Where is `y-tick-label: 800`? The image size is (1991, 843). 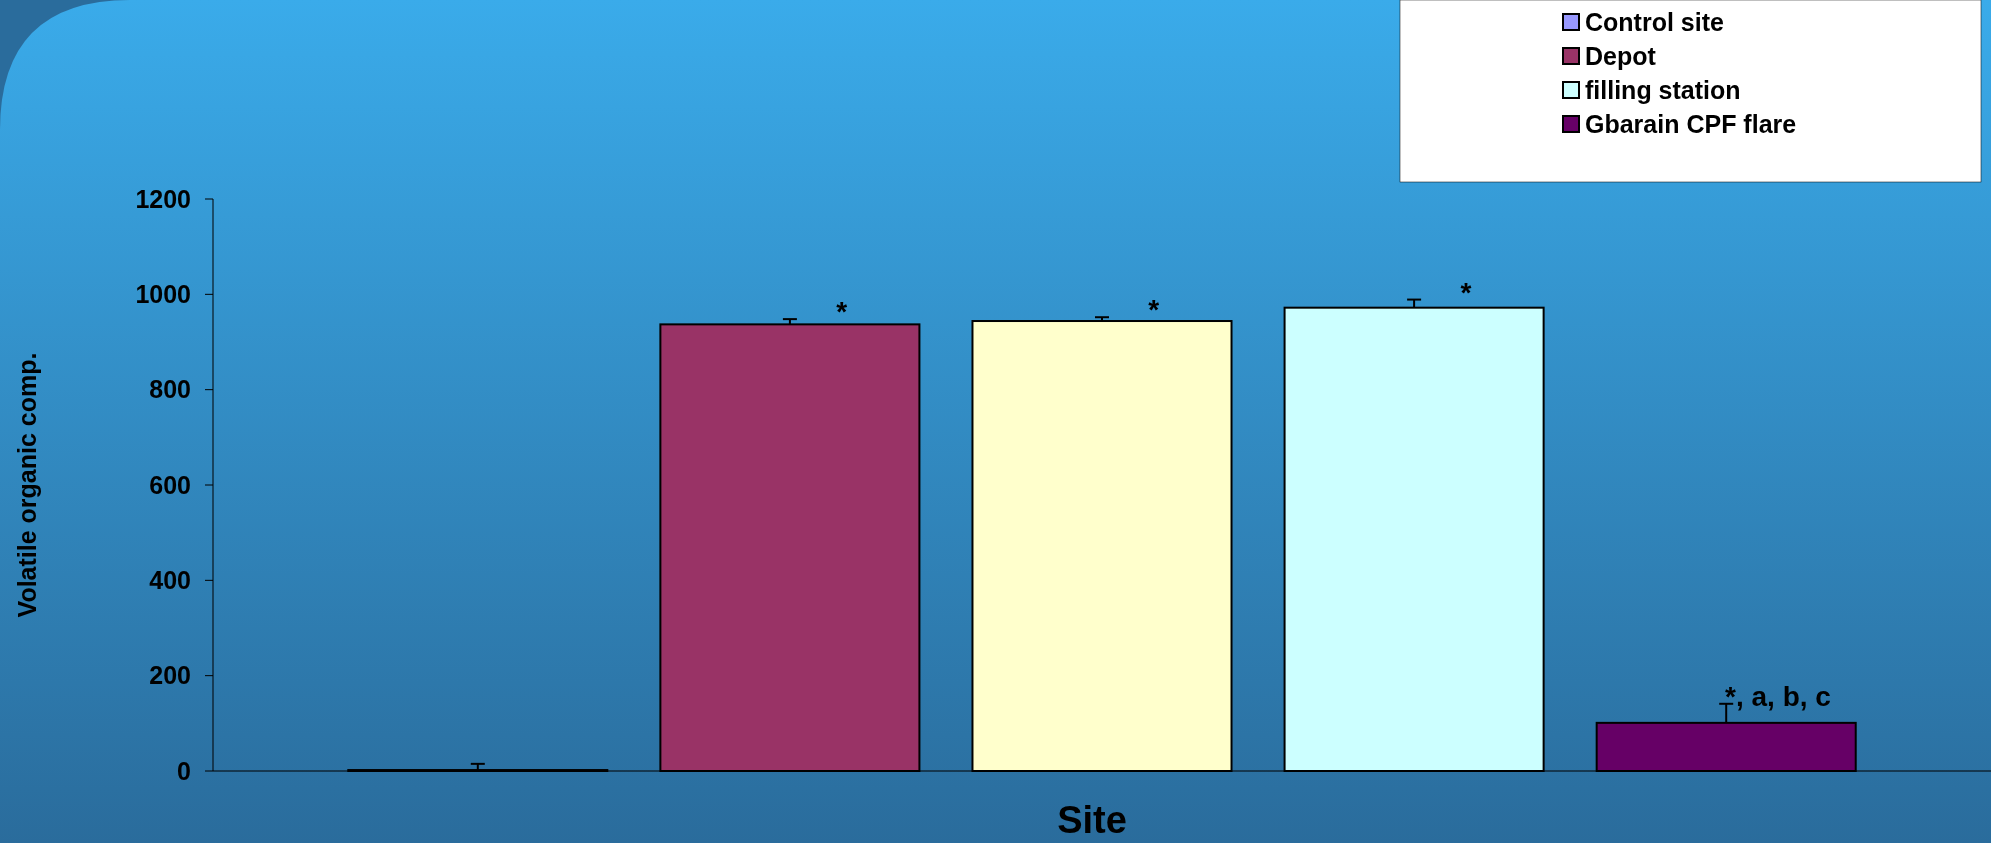 y-tick-label: 800 is located at coordinates (170, 389).